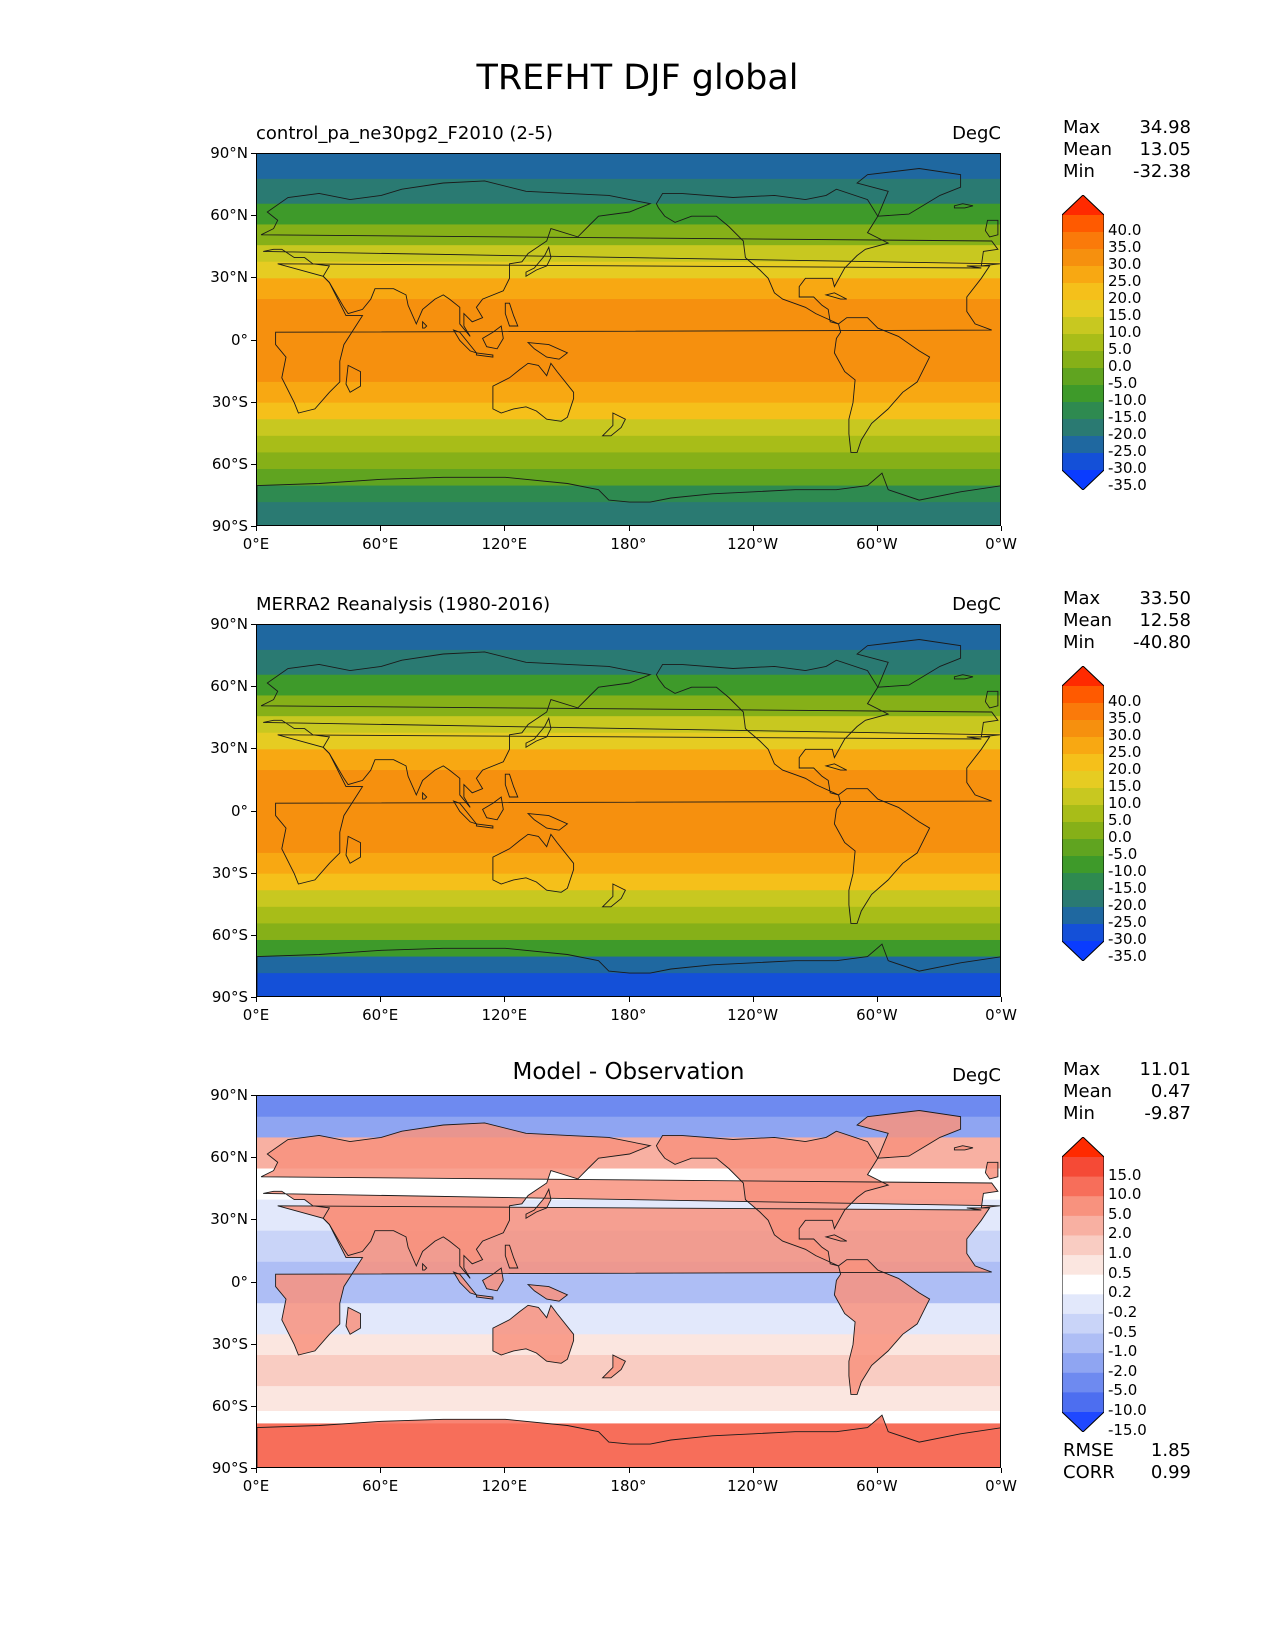 This screenshot has width=1275, height=1650. I want to click on lon-tick-label: 180°, so click(628, 1486).